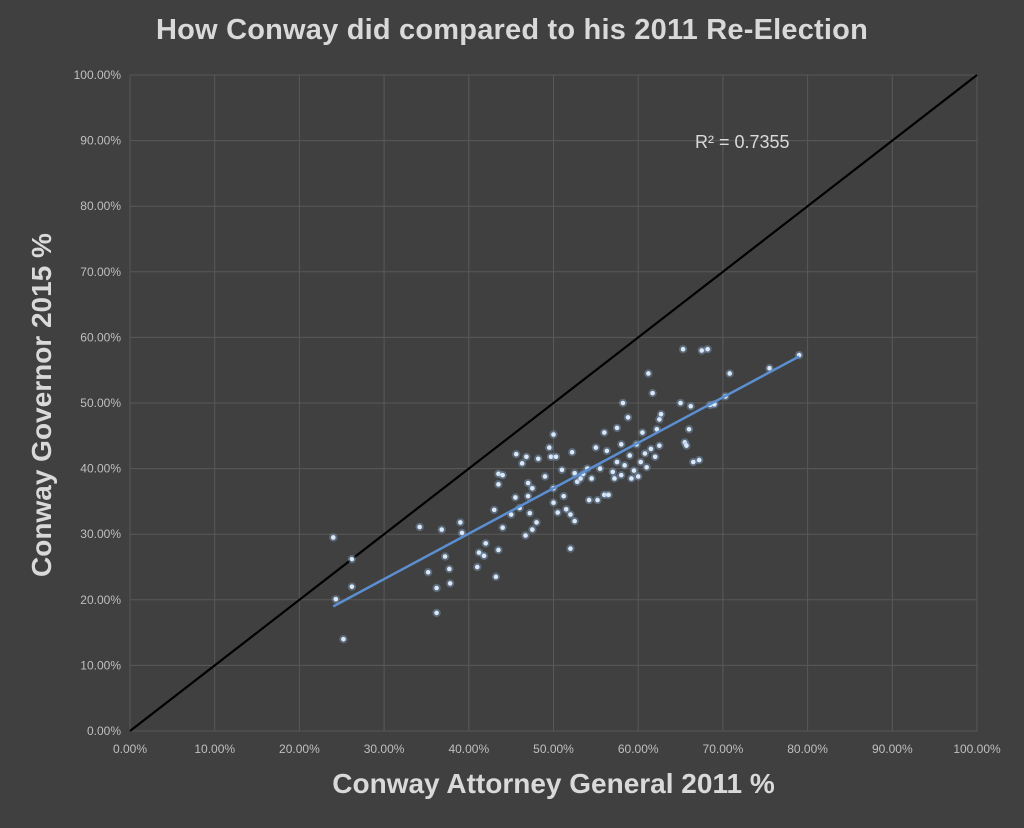 The height and width of the screenshot is (828, 1024). I want to click on y-tick-label: 20.00%, so click(100, 600).